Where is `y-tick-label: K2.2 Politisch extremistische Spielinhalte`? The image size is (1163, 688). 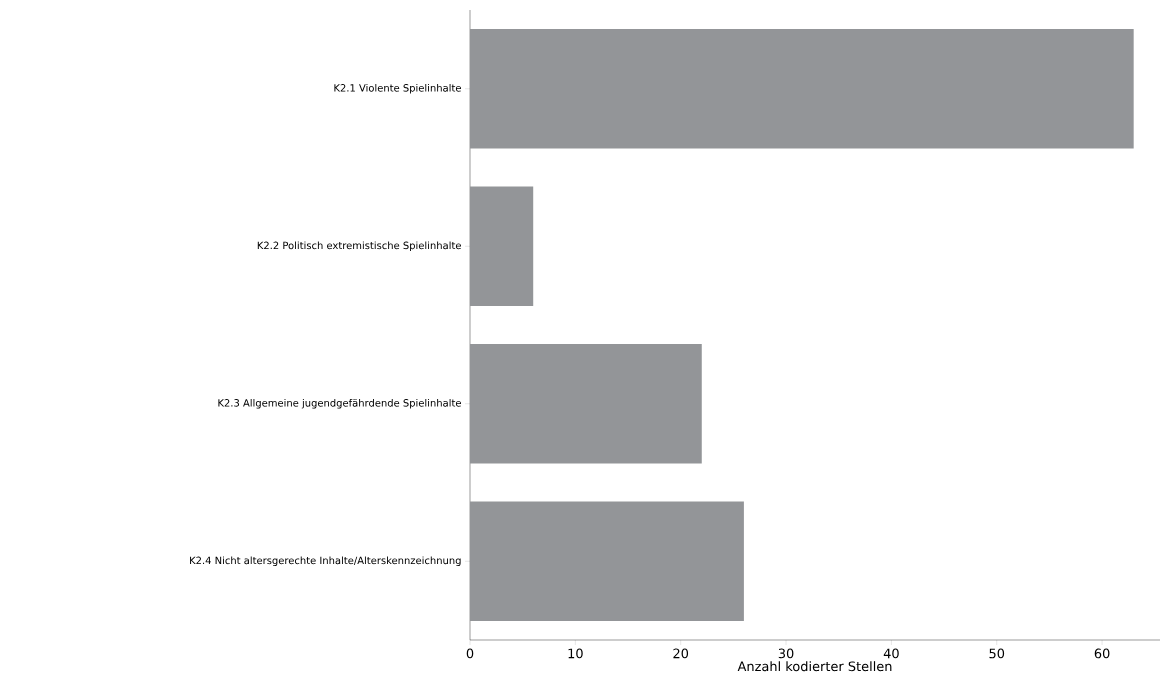 y-tick-label: K2.2 Politisch extremistische Spielinhalte is located at coordinates (359, 246).